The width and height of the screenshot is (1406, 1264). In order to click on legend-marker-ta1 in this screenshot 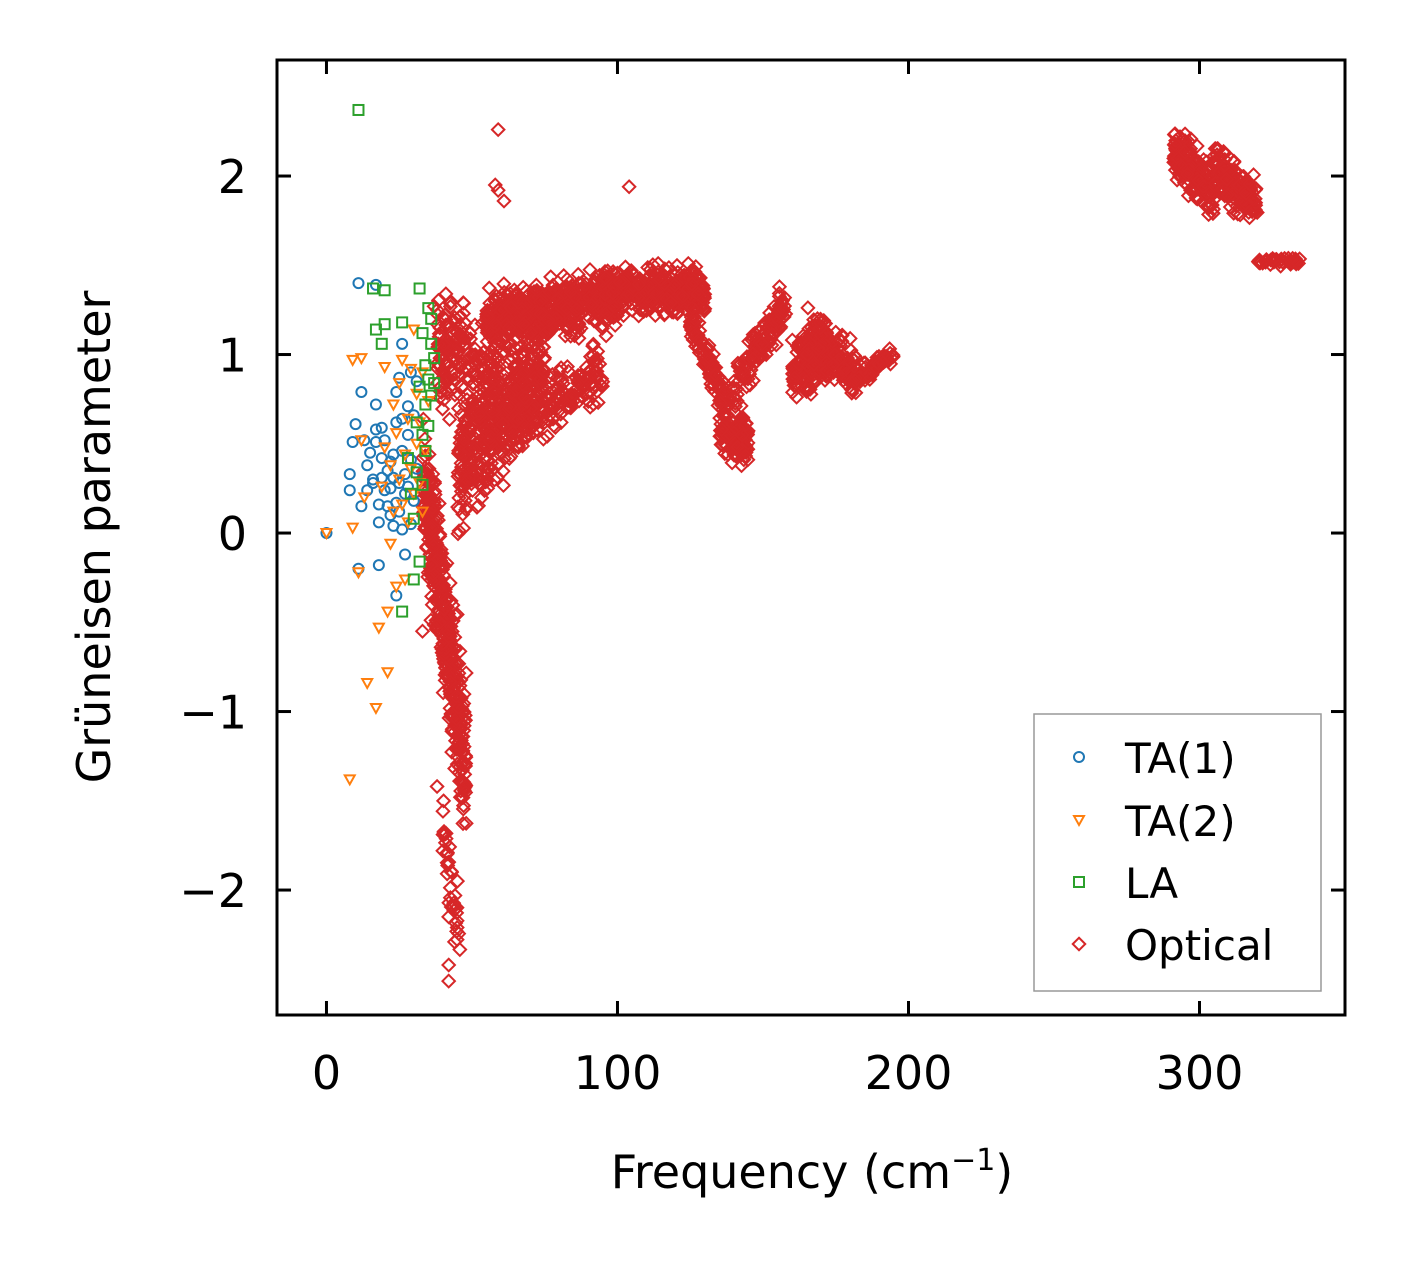, I will do `click(1079, 757)`.